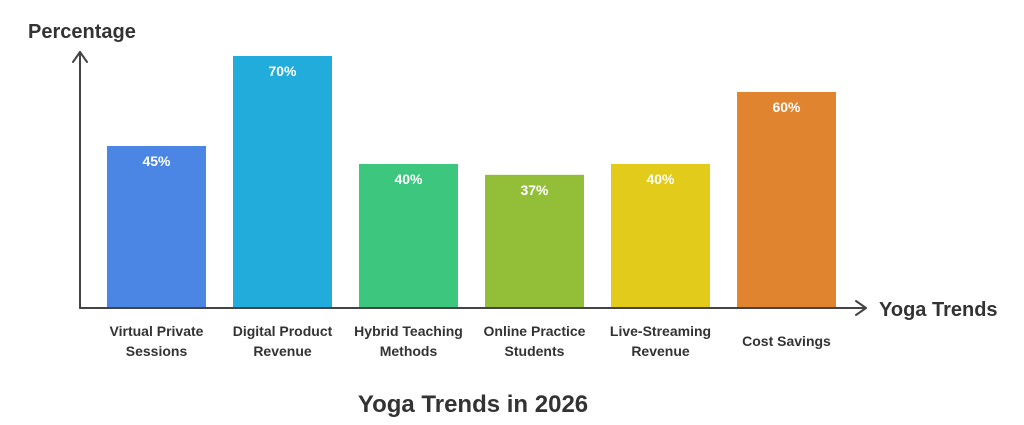 The image size is (1024, 425). What do you see at coordinates (534, 190) in the screenshot?
I see `bar-value-label-3: 37%` at bounding box center [534, 190].